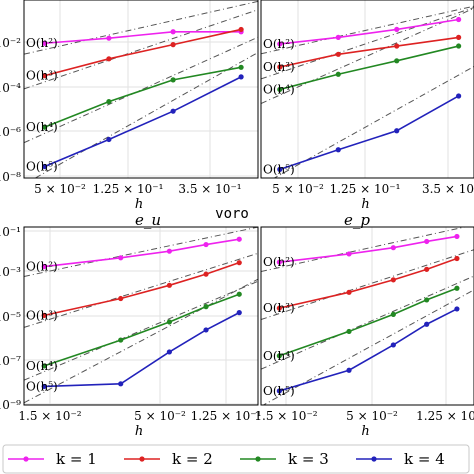 This screenshot has height=474, width=474. What do you see at coordinates (192, 459) in the screenshot?
I see `legend-label: k = 2` at bounding box center [192, 459].